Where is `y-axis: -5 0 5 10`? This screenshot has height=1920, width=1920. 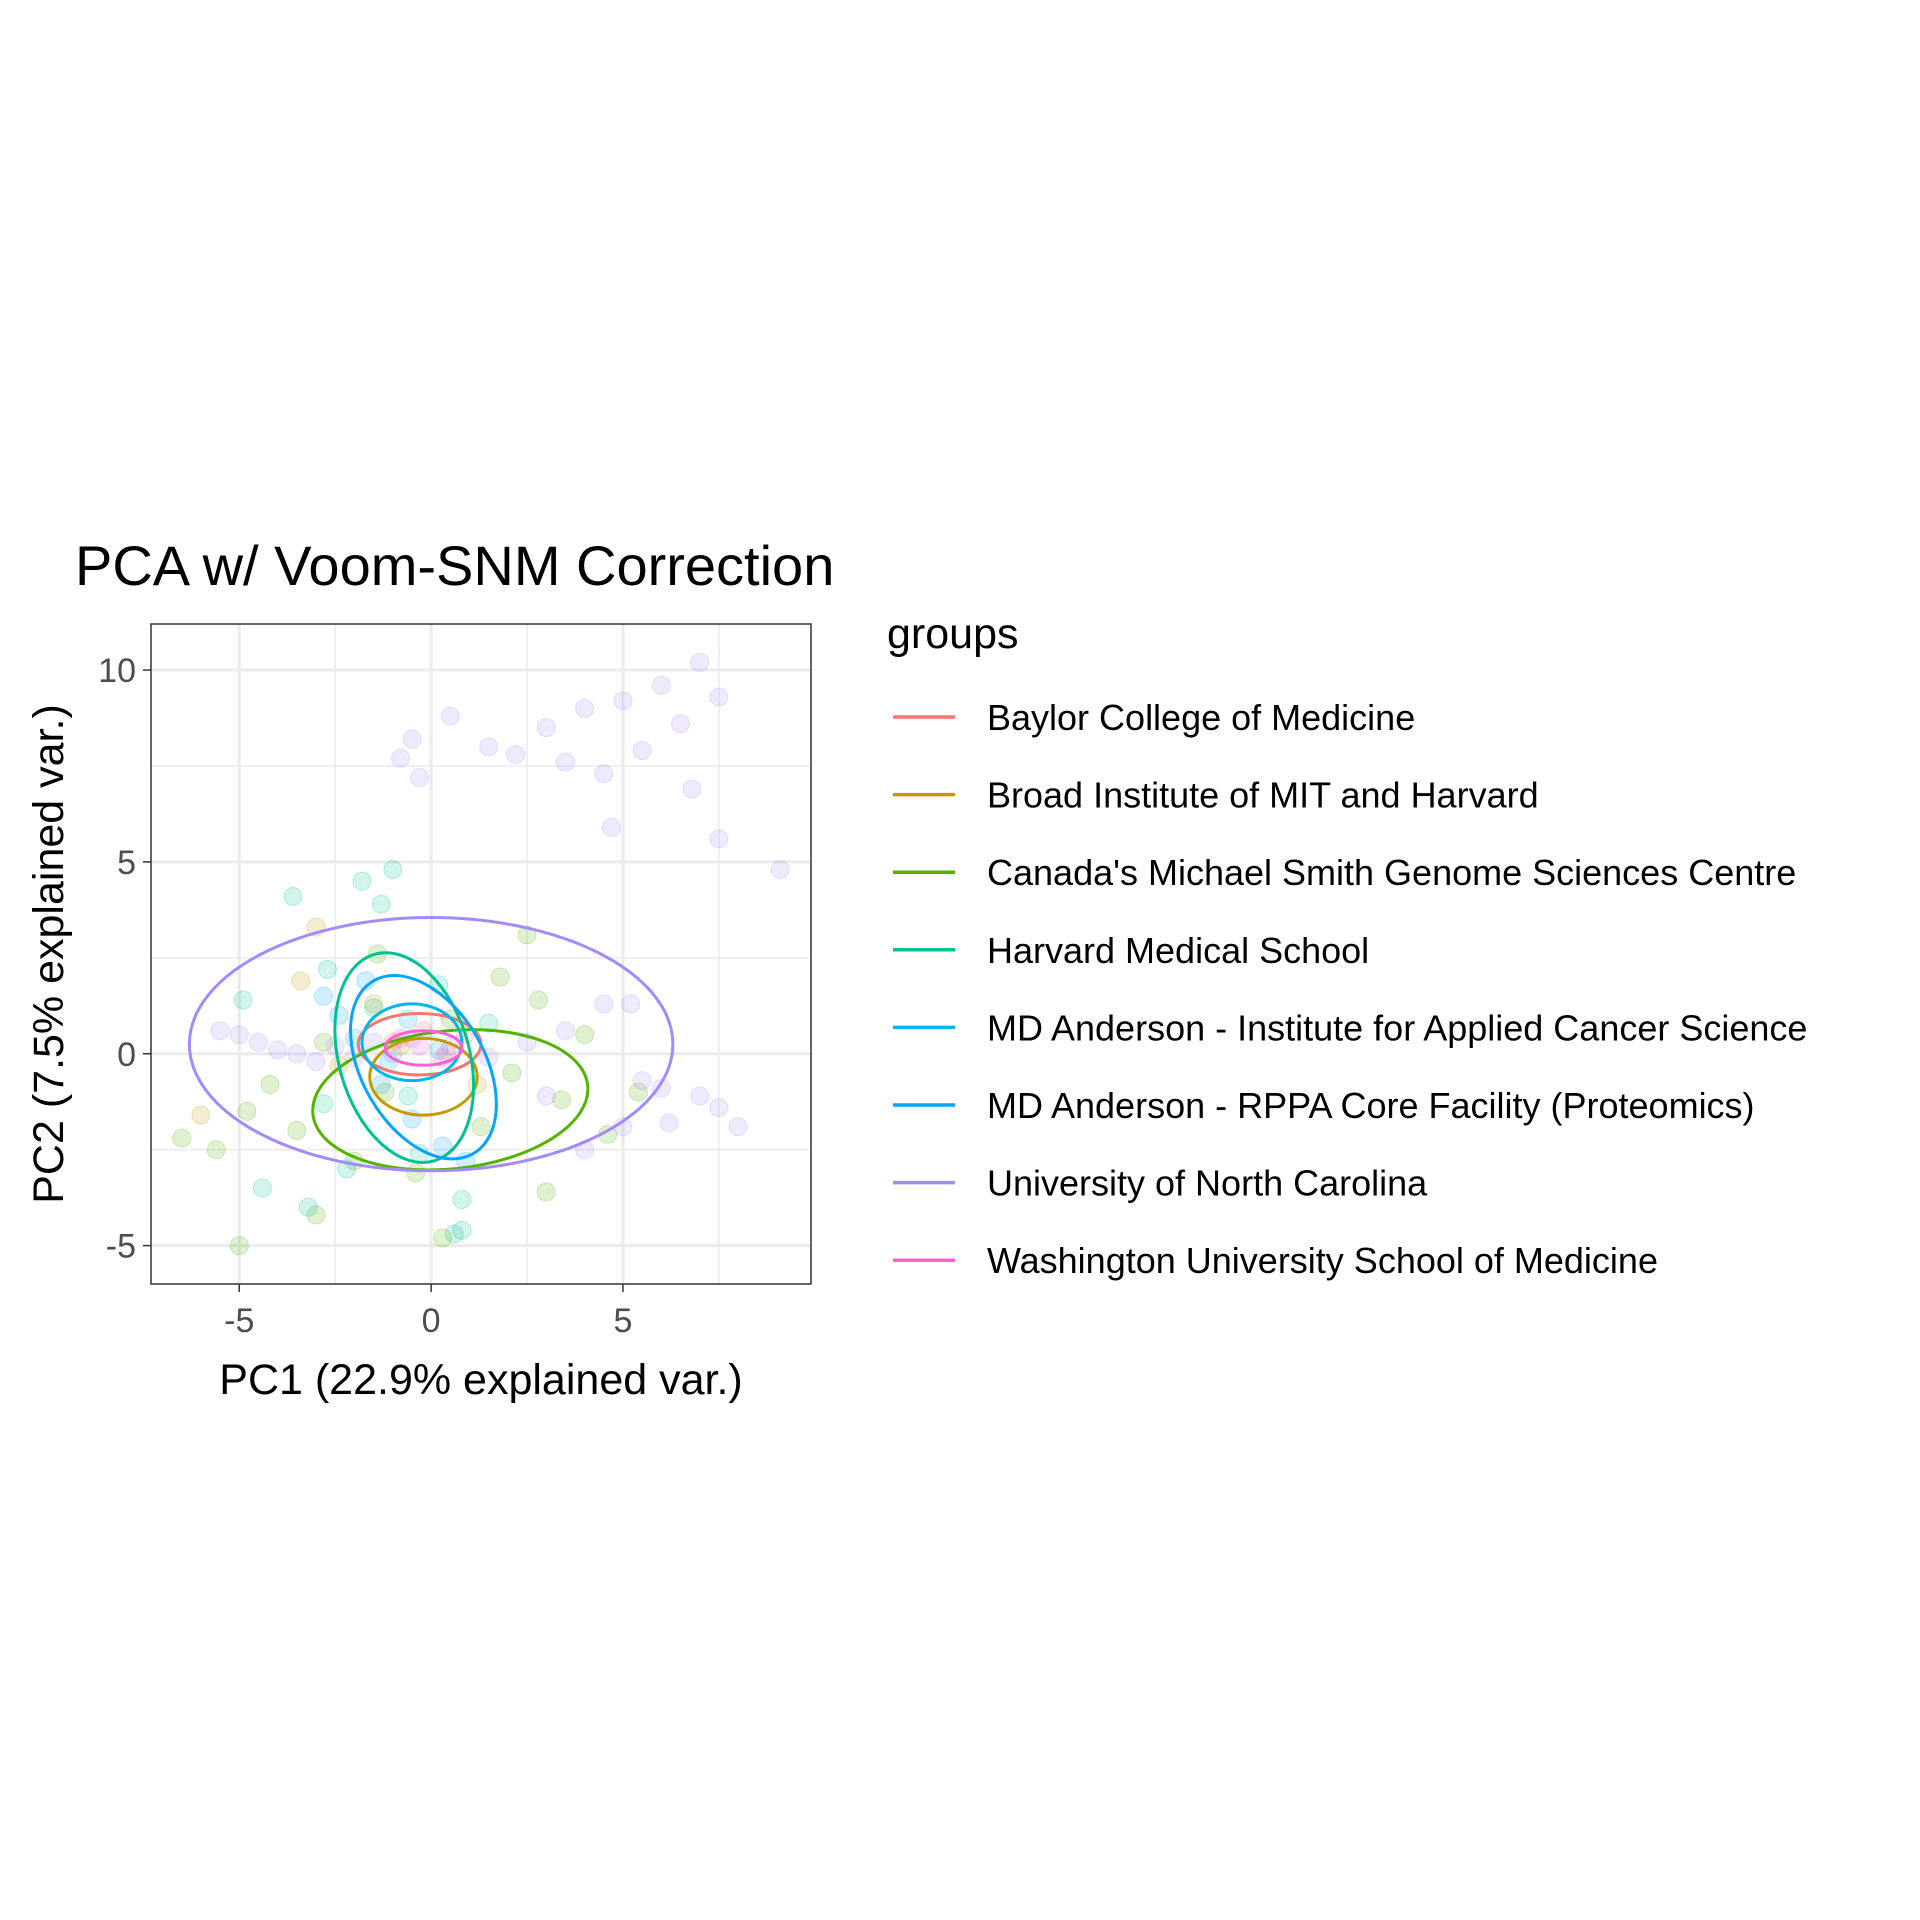 y-axis: -5 0 5 10 is located at coordinates (124, 959).